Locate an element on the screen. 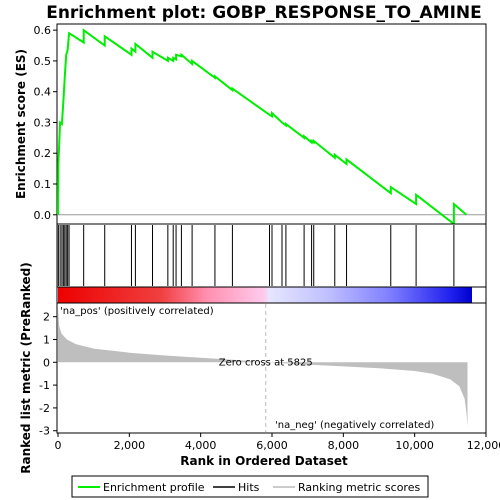 Image resolution: width=500 pixels, height=500 pixels. zero-cross-label: Zero cross at 5825 is located at coordinates (266, 363).